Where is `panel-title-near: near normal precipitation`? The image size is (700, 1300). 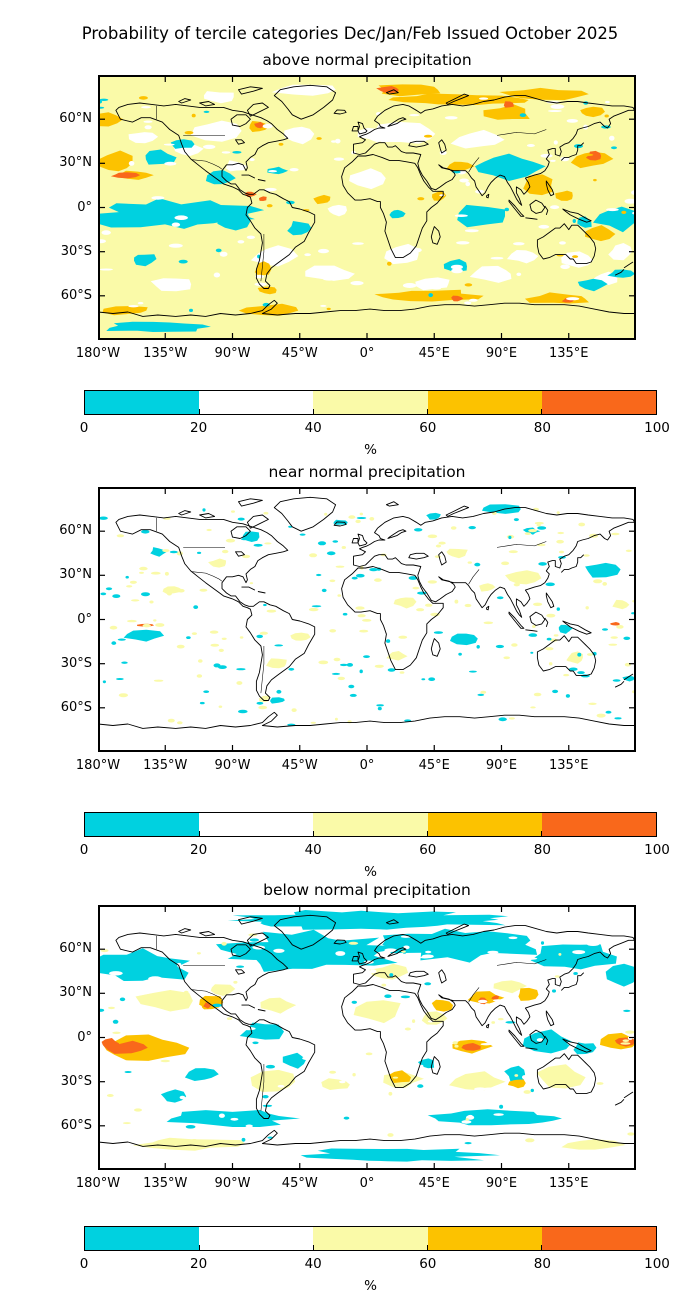 panel-title-near: near normal precipitation is located at coordinates (367, 472).